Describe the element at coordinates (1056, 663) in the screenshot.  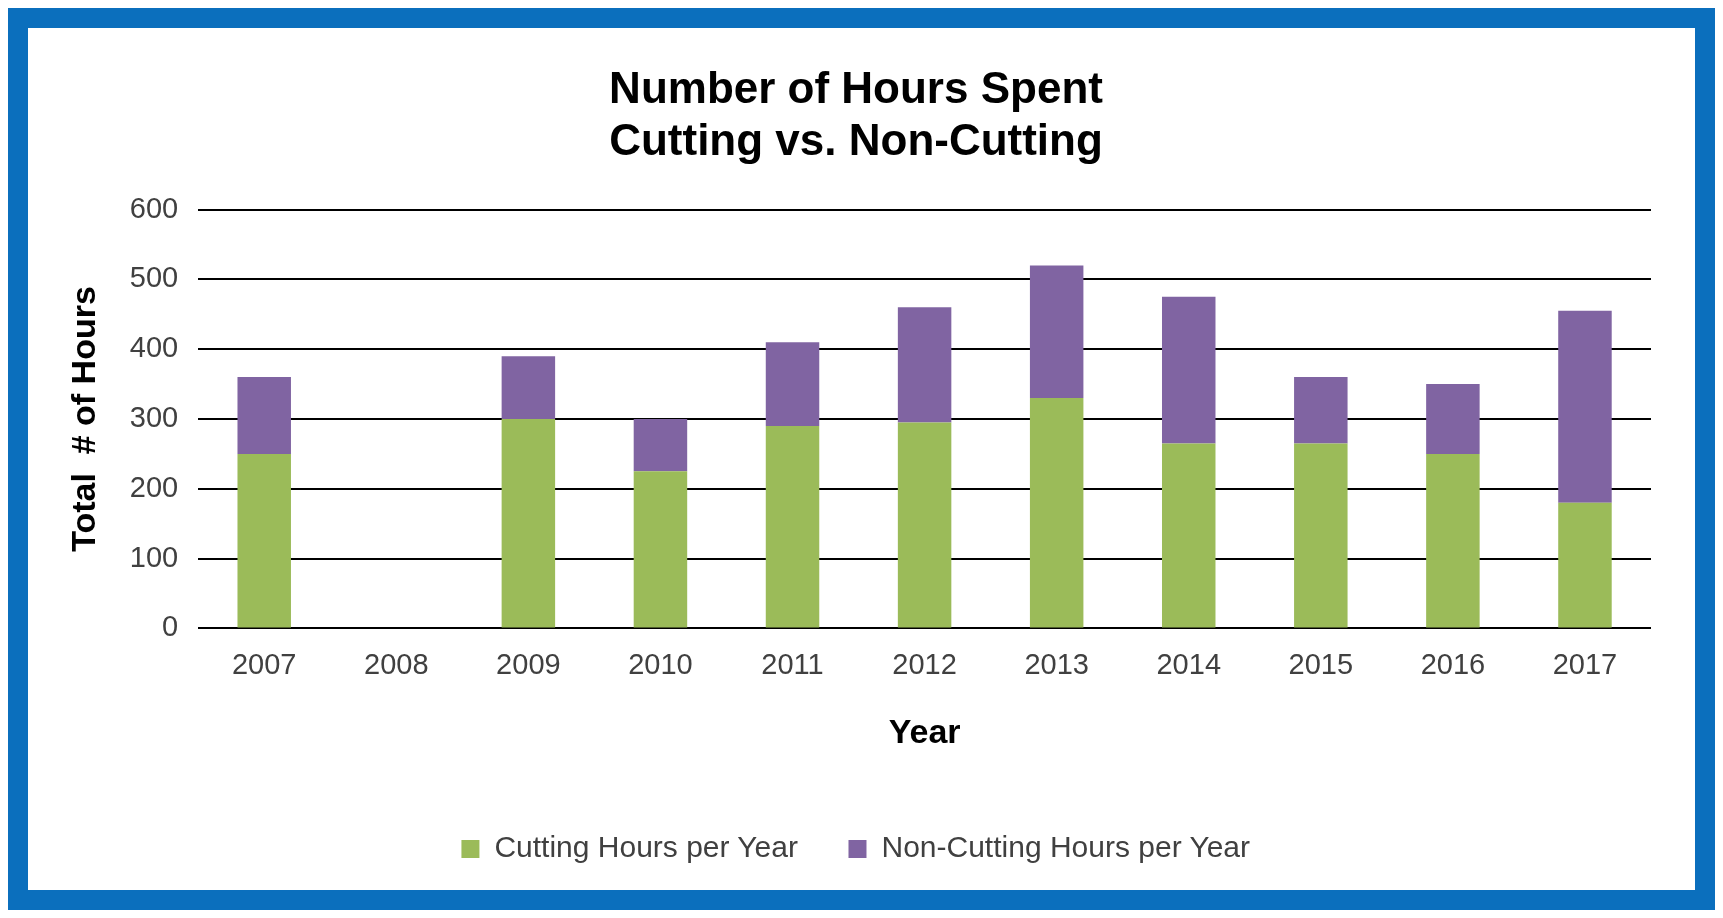
I see `x-tick-label: 2013` at that location.